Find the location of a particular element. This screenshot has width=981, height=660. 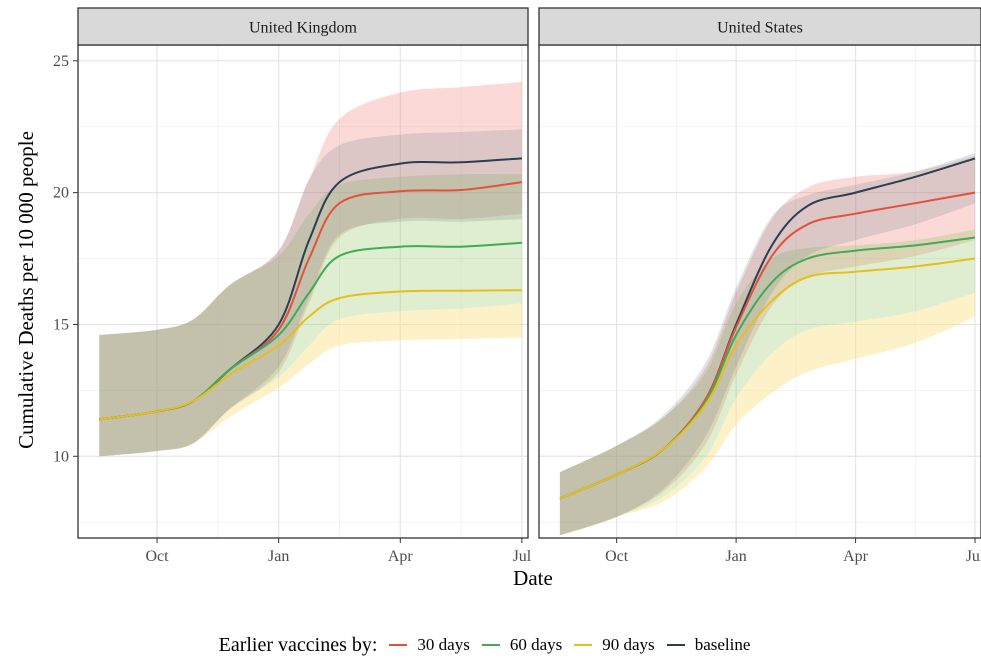

y-tick-label: 15 is located at coordinates (61, 324).